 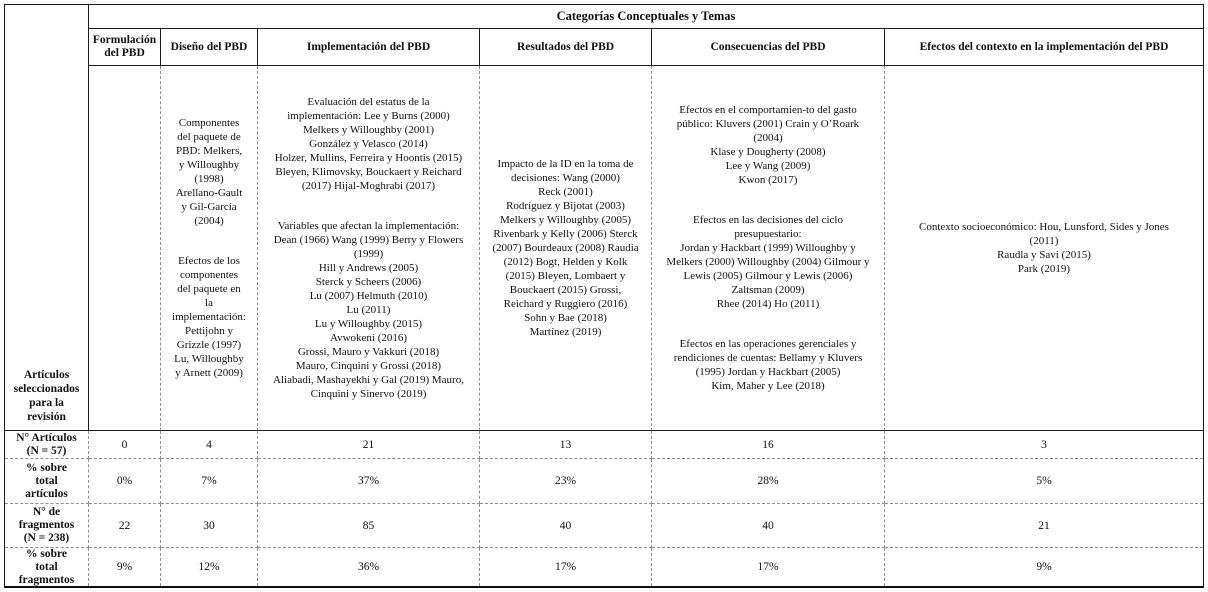 I want to click on pct-fragmentos-resultados: 17%, so click(x=566, y=567).